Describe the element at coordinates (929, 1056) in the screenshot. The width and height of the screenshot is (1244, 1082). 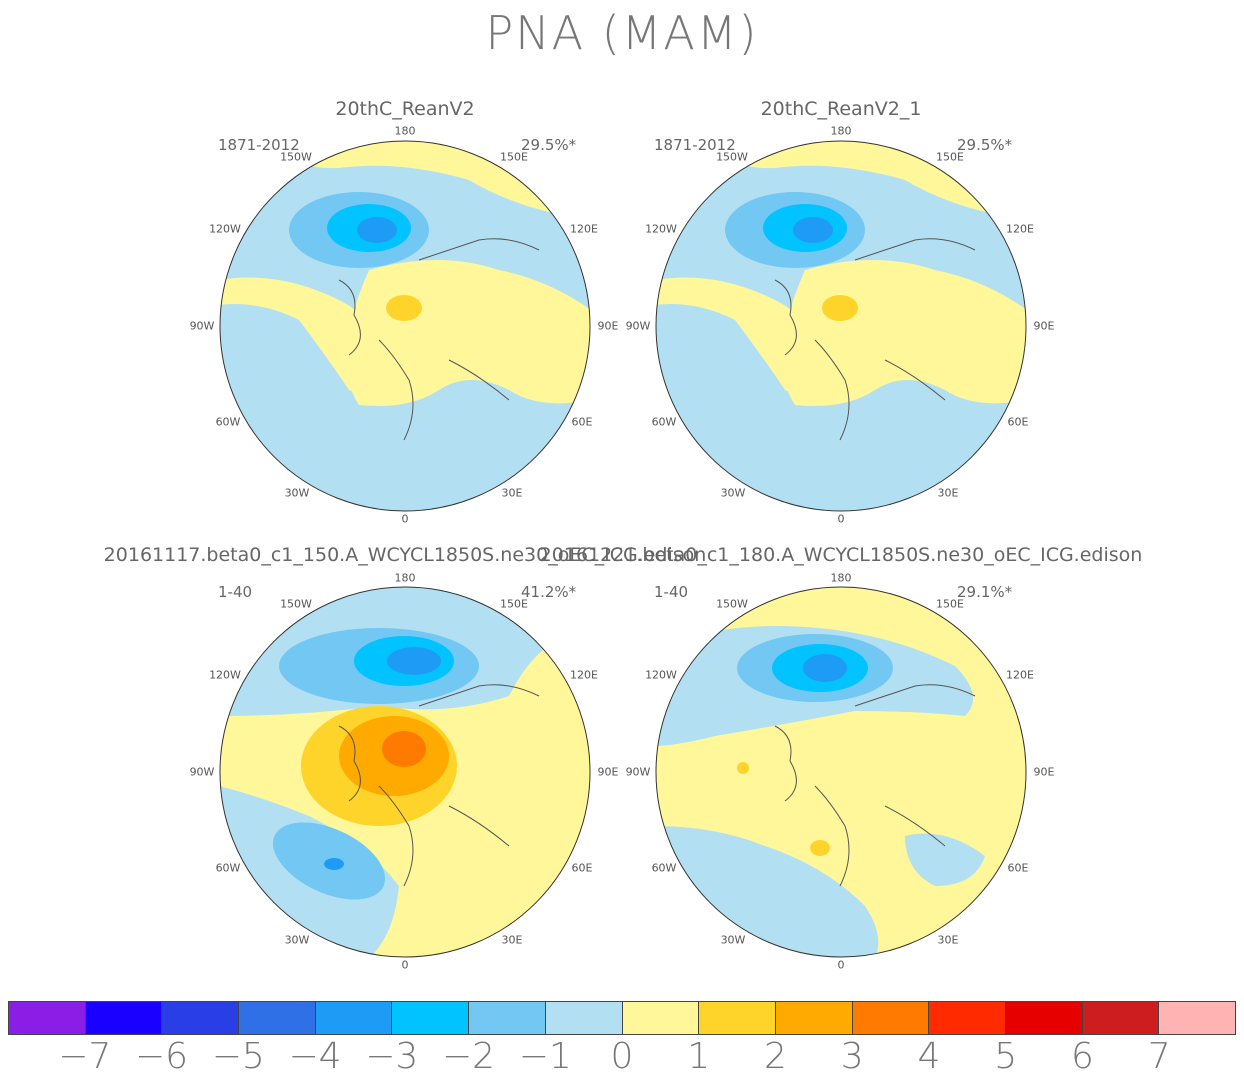
I see `colorbar-tick-label: 4` at that location.